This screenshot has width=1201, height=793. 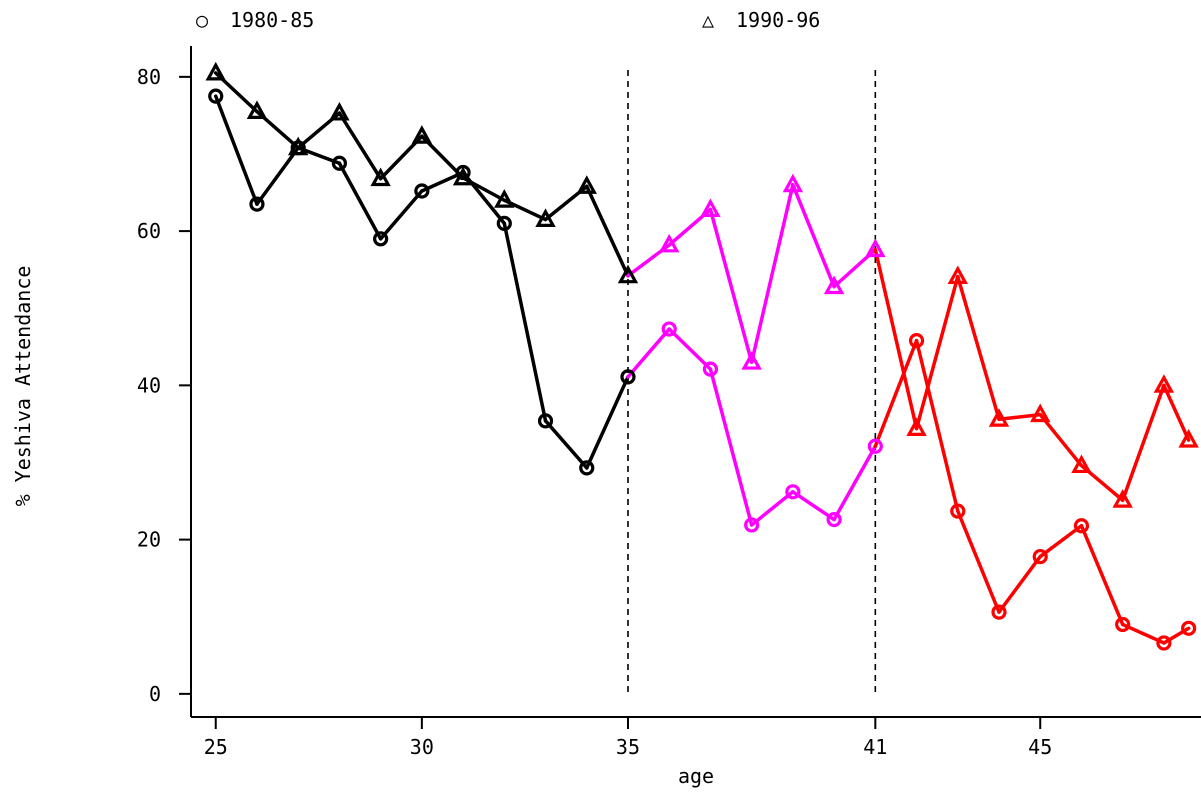 I want to click on legend-item-1990-96: △ 1990-96, so click(x=761, y=20).